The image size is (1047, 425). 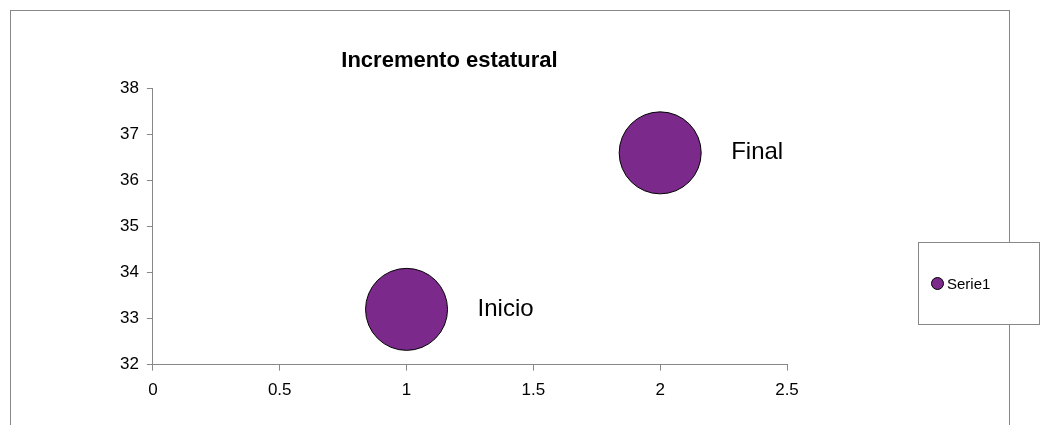 What do you see at coordinates (153, 390) in the screenshot?
I see `x-tick-label: 0` at bounding box center [153, 390].